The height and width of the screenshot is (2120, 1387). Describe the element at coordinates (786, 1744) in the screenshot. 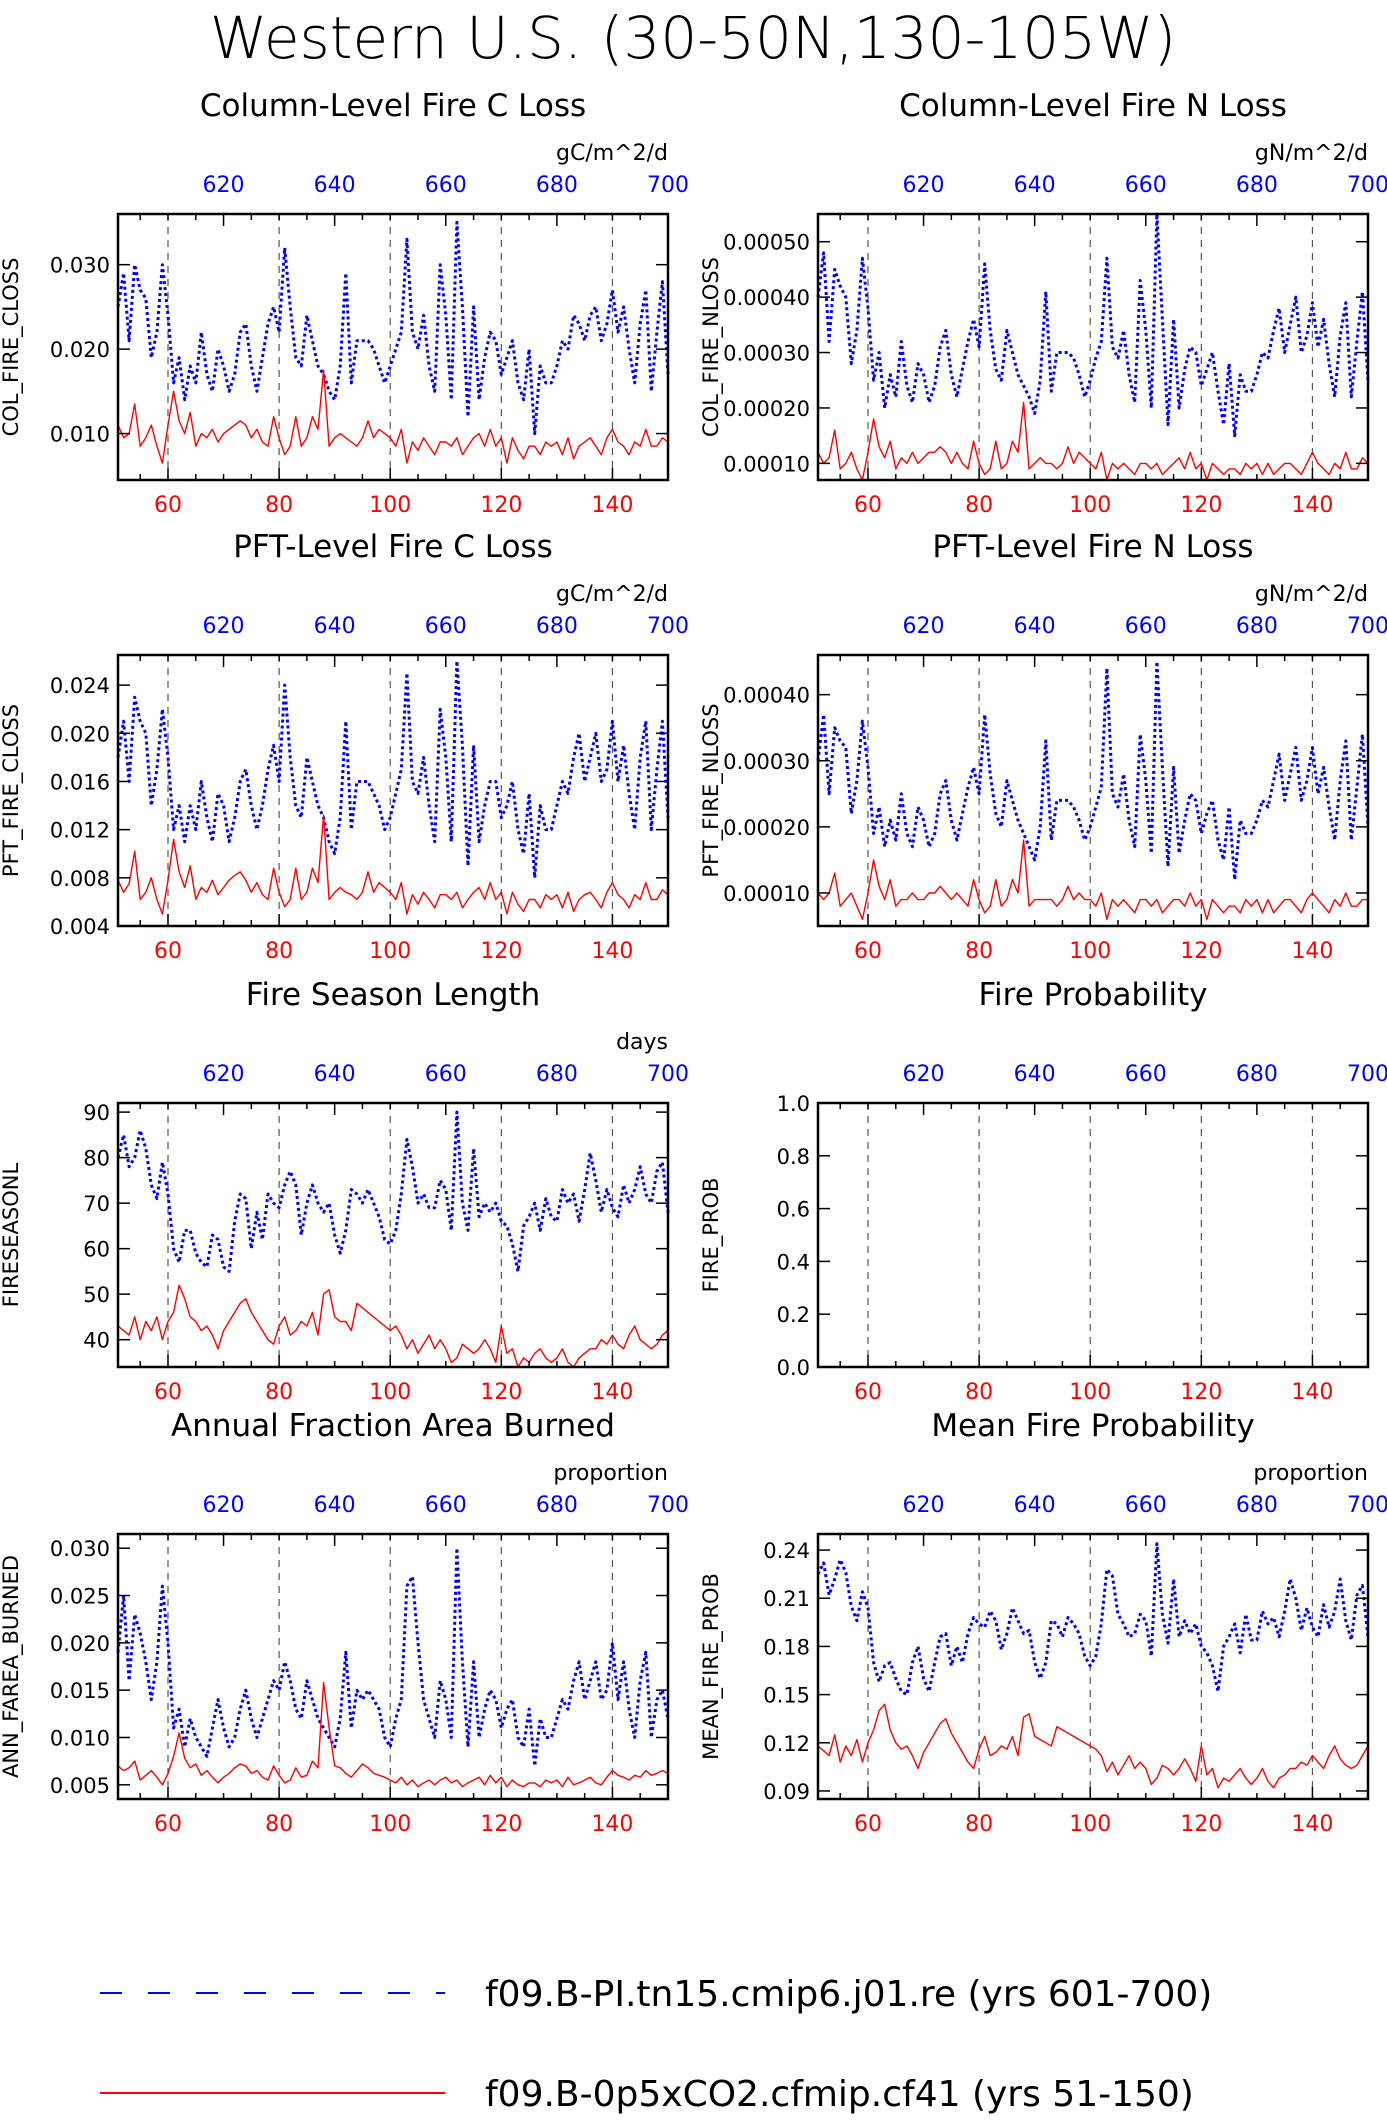

I see `y-tick-label: 0.12` at that location.